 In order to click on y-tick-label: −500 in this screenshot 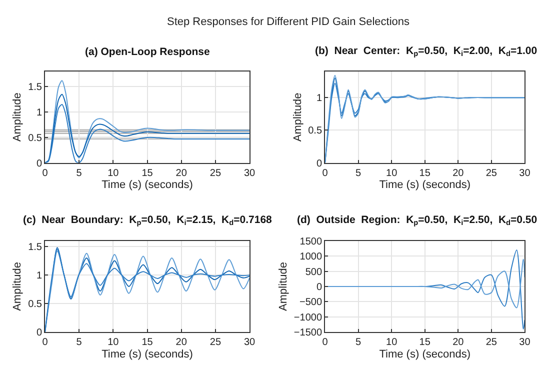, I will do `click(310, 302)`.